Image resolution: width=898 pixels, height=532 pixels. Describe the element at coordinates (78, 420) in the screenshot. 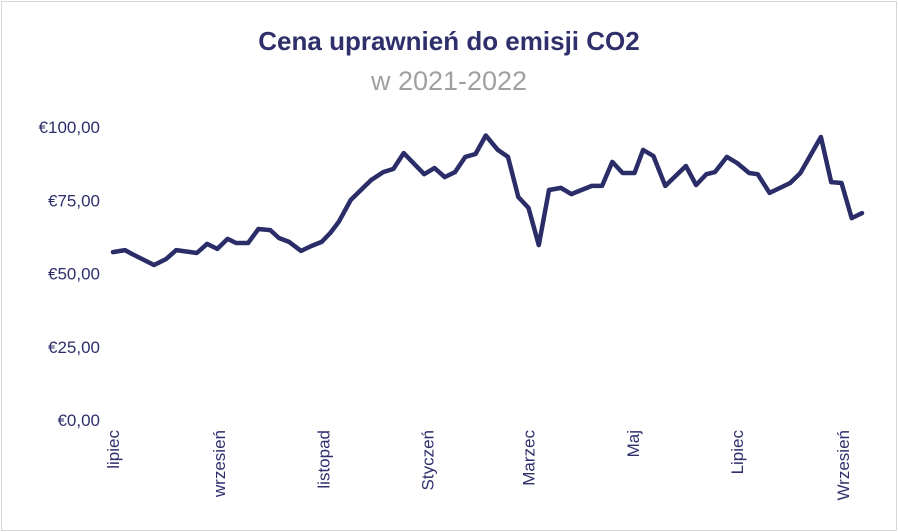

I see `y-tick-label: €0,00` at that location.